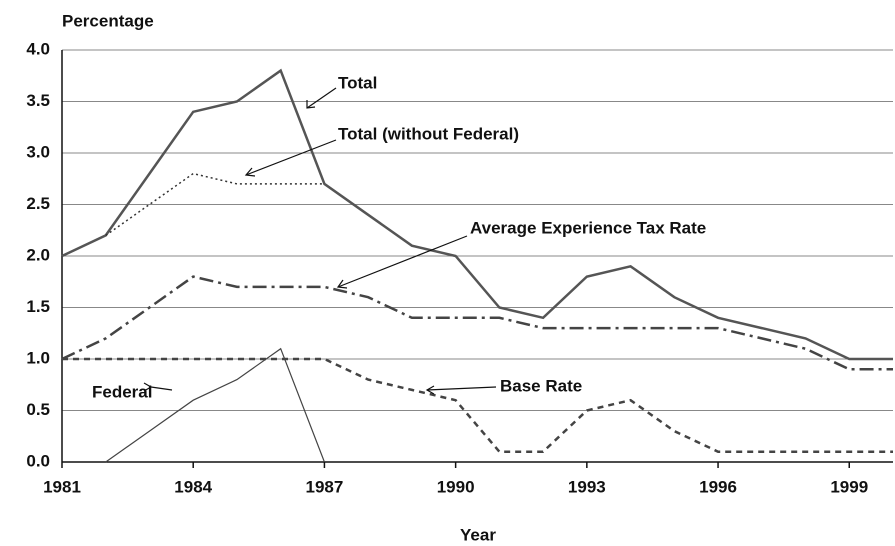 This screenshot has height=546, width=895. What do you see at coordinates (38, 409) in the screenshot?
I see `y-tick-label: 0.5` at bounding box center [38, 409].